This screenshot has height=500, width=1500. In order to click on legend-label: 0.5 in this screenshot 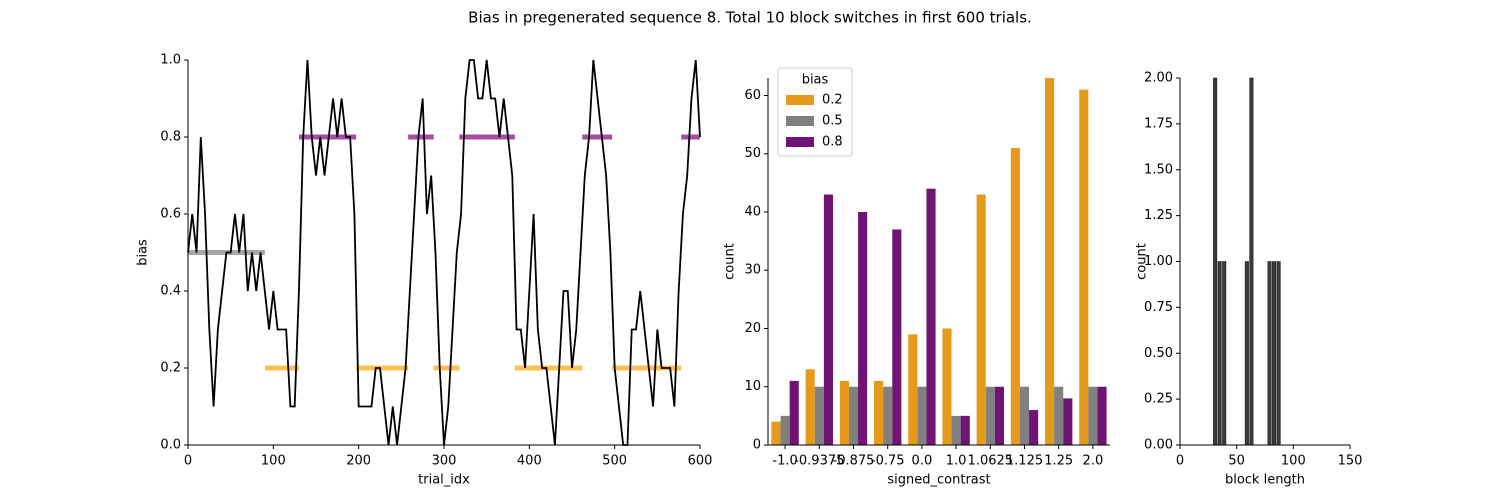, I will do `click(832, 121)`.